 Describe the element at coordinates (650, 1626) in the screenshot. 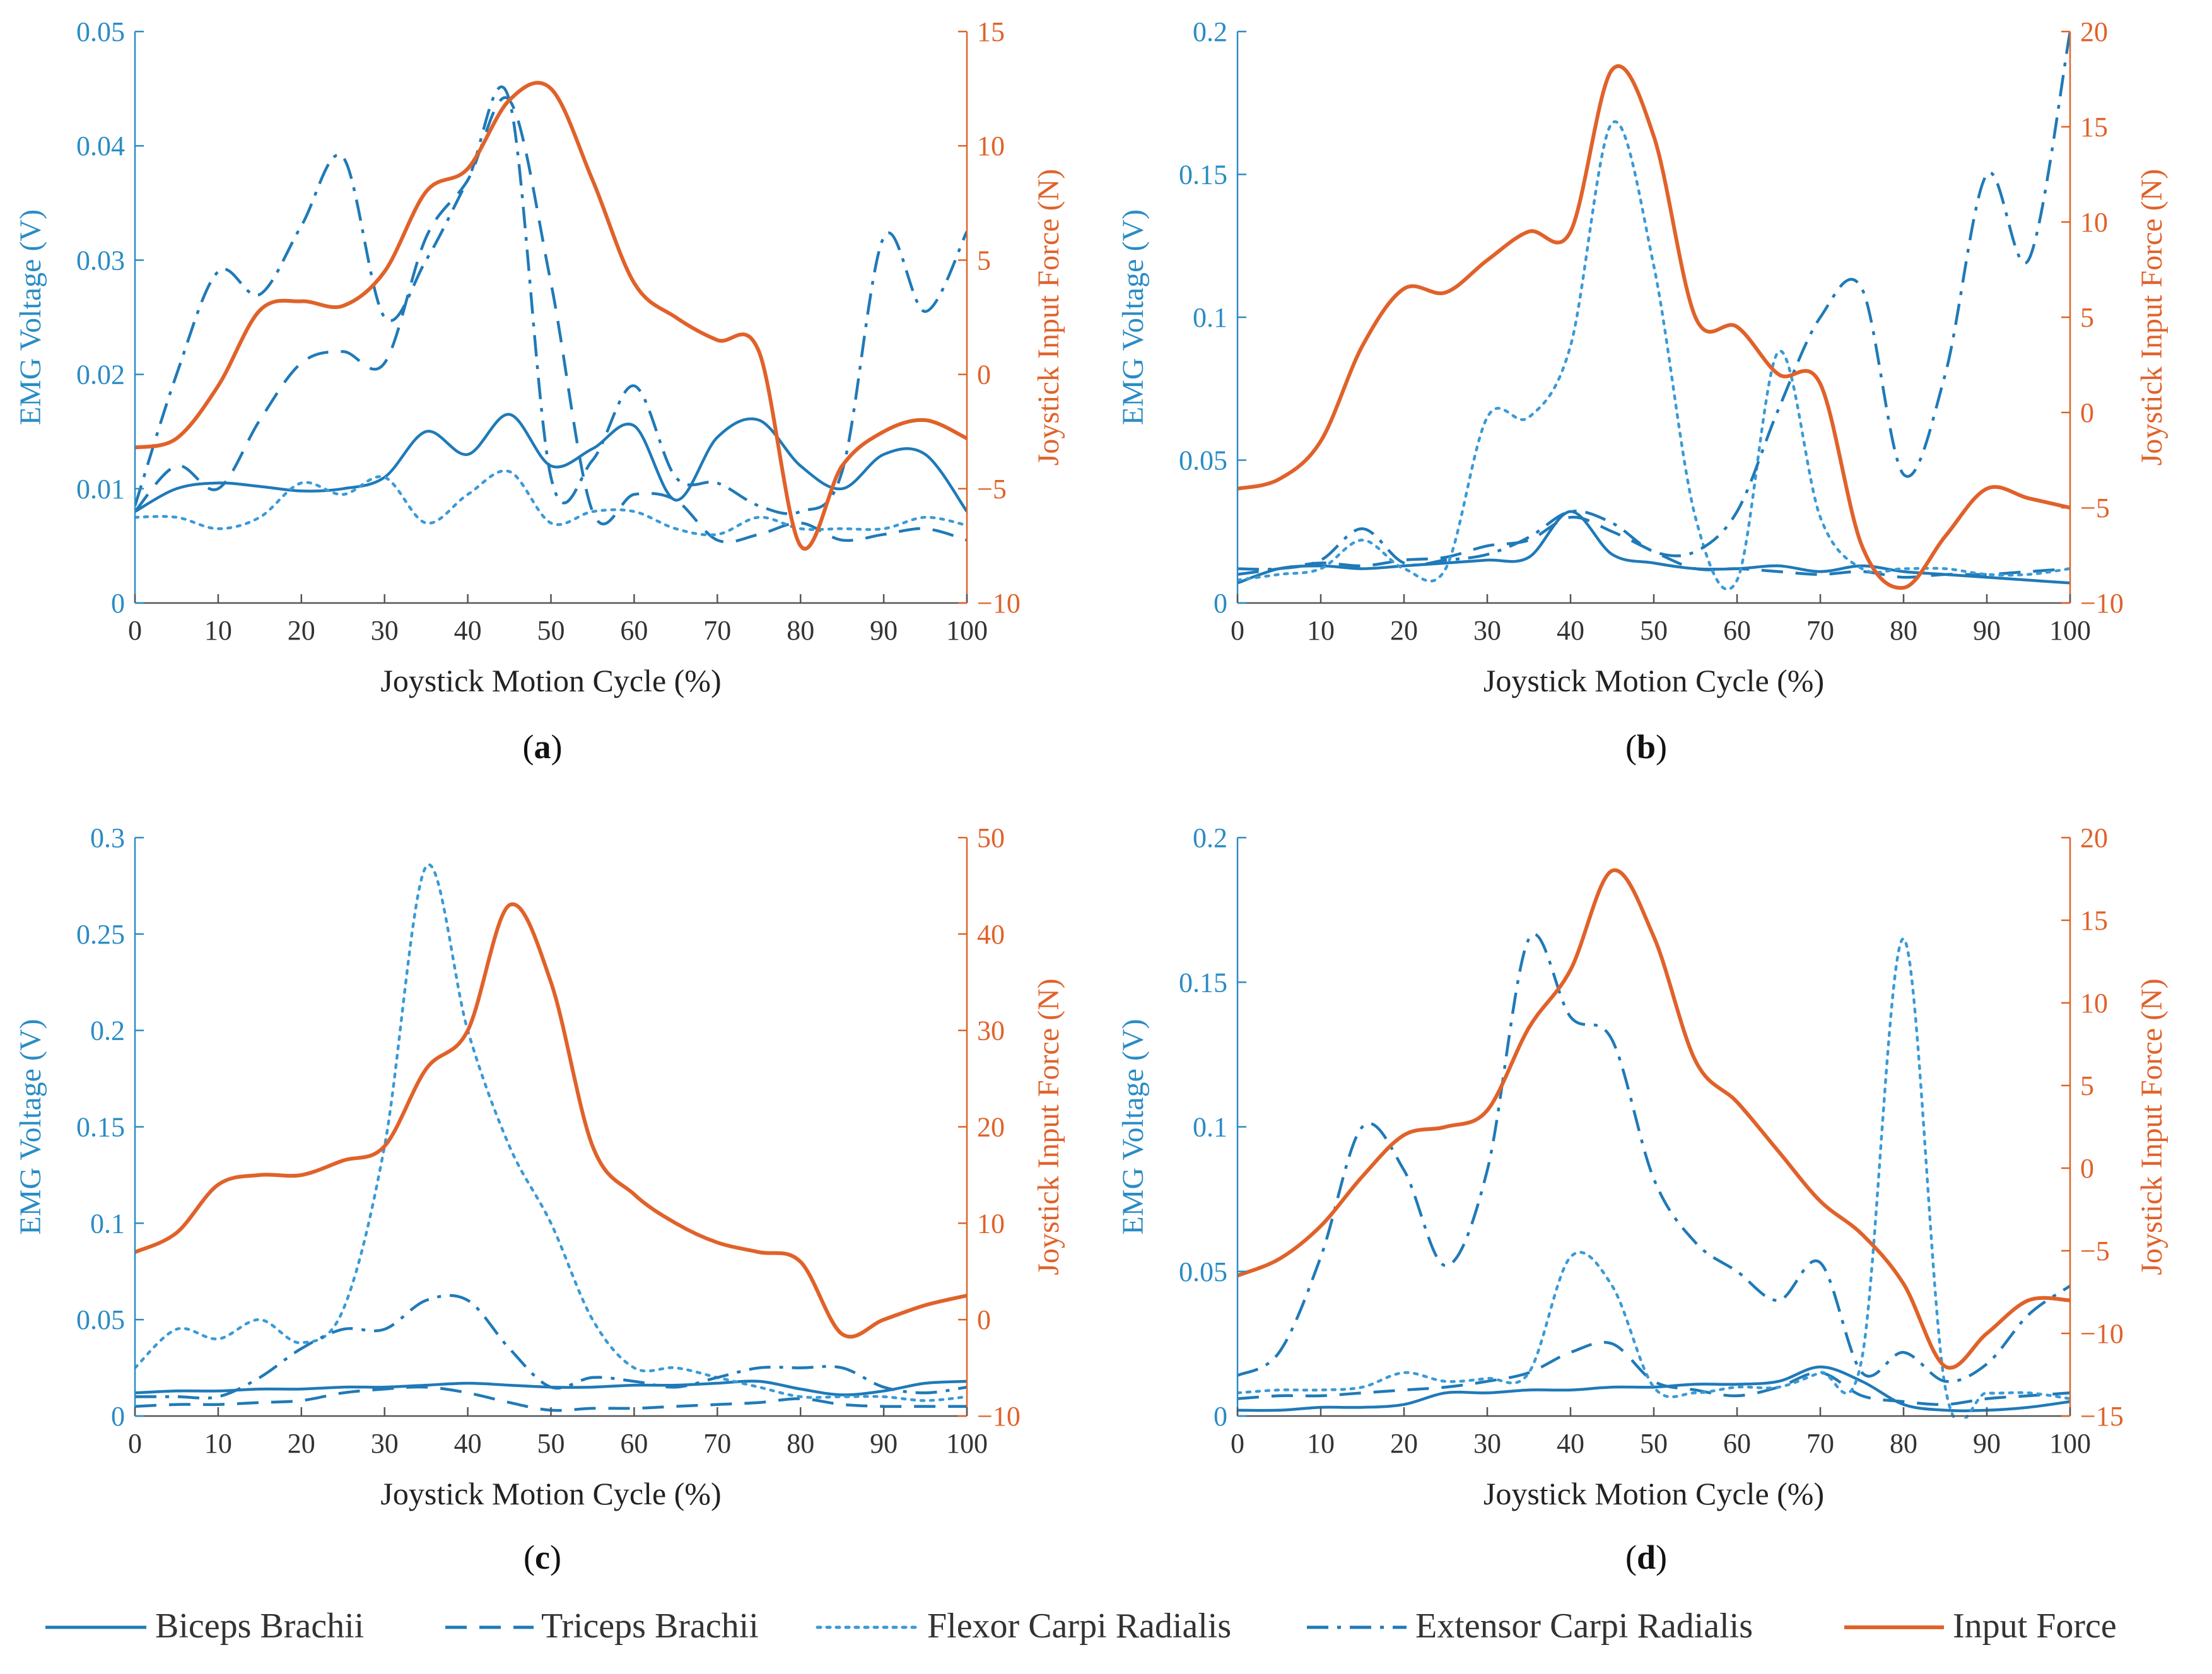

I see `legend-label-triceps-brachii: Triceps Brachii` at that location.